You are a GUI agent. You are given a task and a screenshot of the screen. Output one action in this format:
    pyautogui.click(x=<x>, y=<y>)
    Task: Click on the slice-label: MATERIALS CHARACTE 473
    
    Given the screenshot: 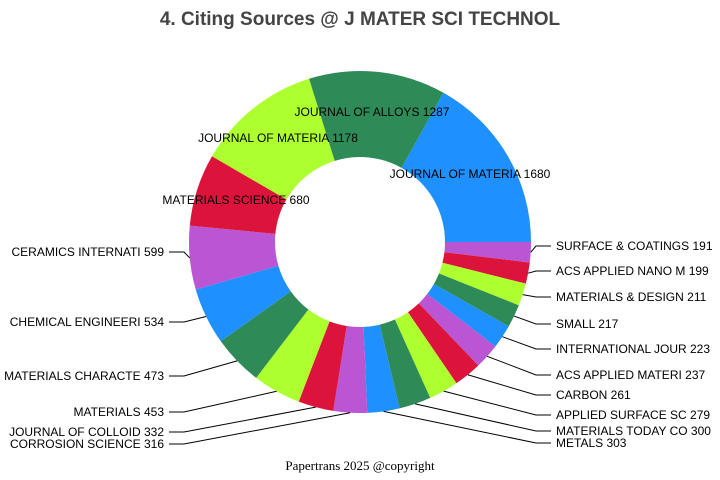 What is the action you would take?
    pyautogui.click(x=84, y=376)
    